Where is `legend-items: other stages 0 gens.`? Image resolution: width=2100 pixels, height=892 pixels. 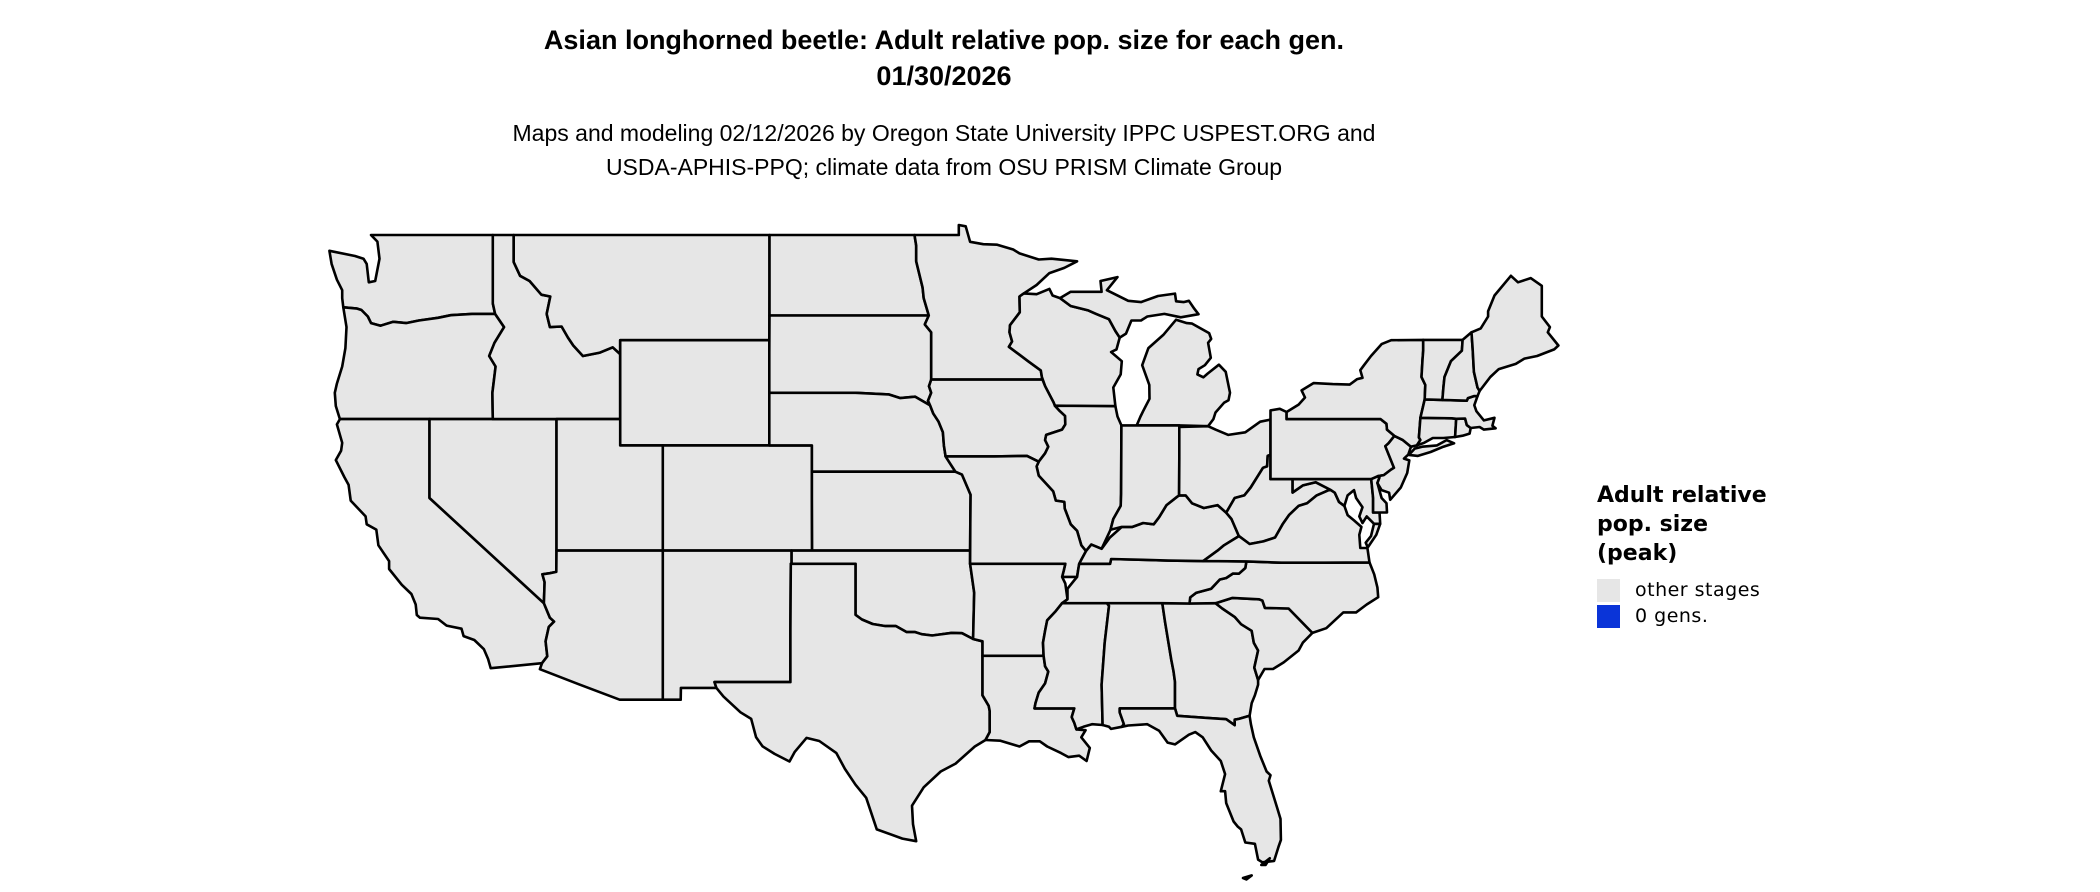 legend-items: other stages 0 gens. is located at coordinates (1682, 603).